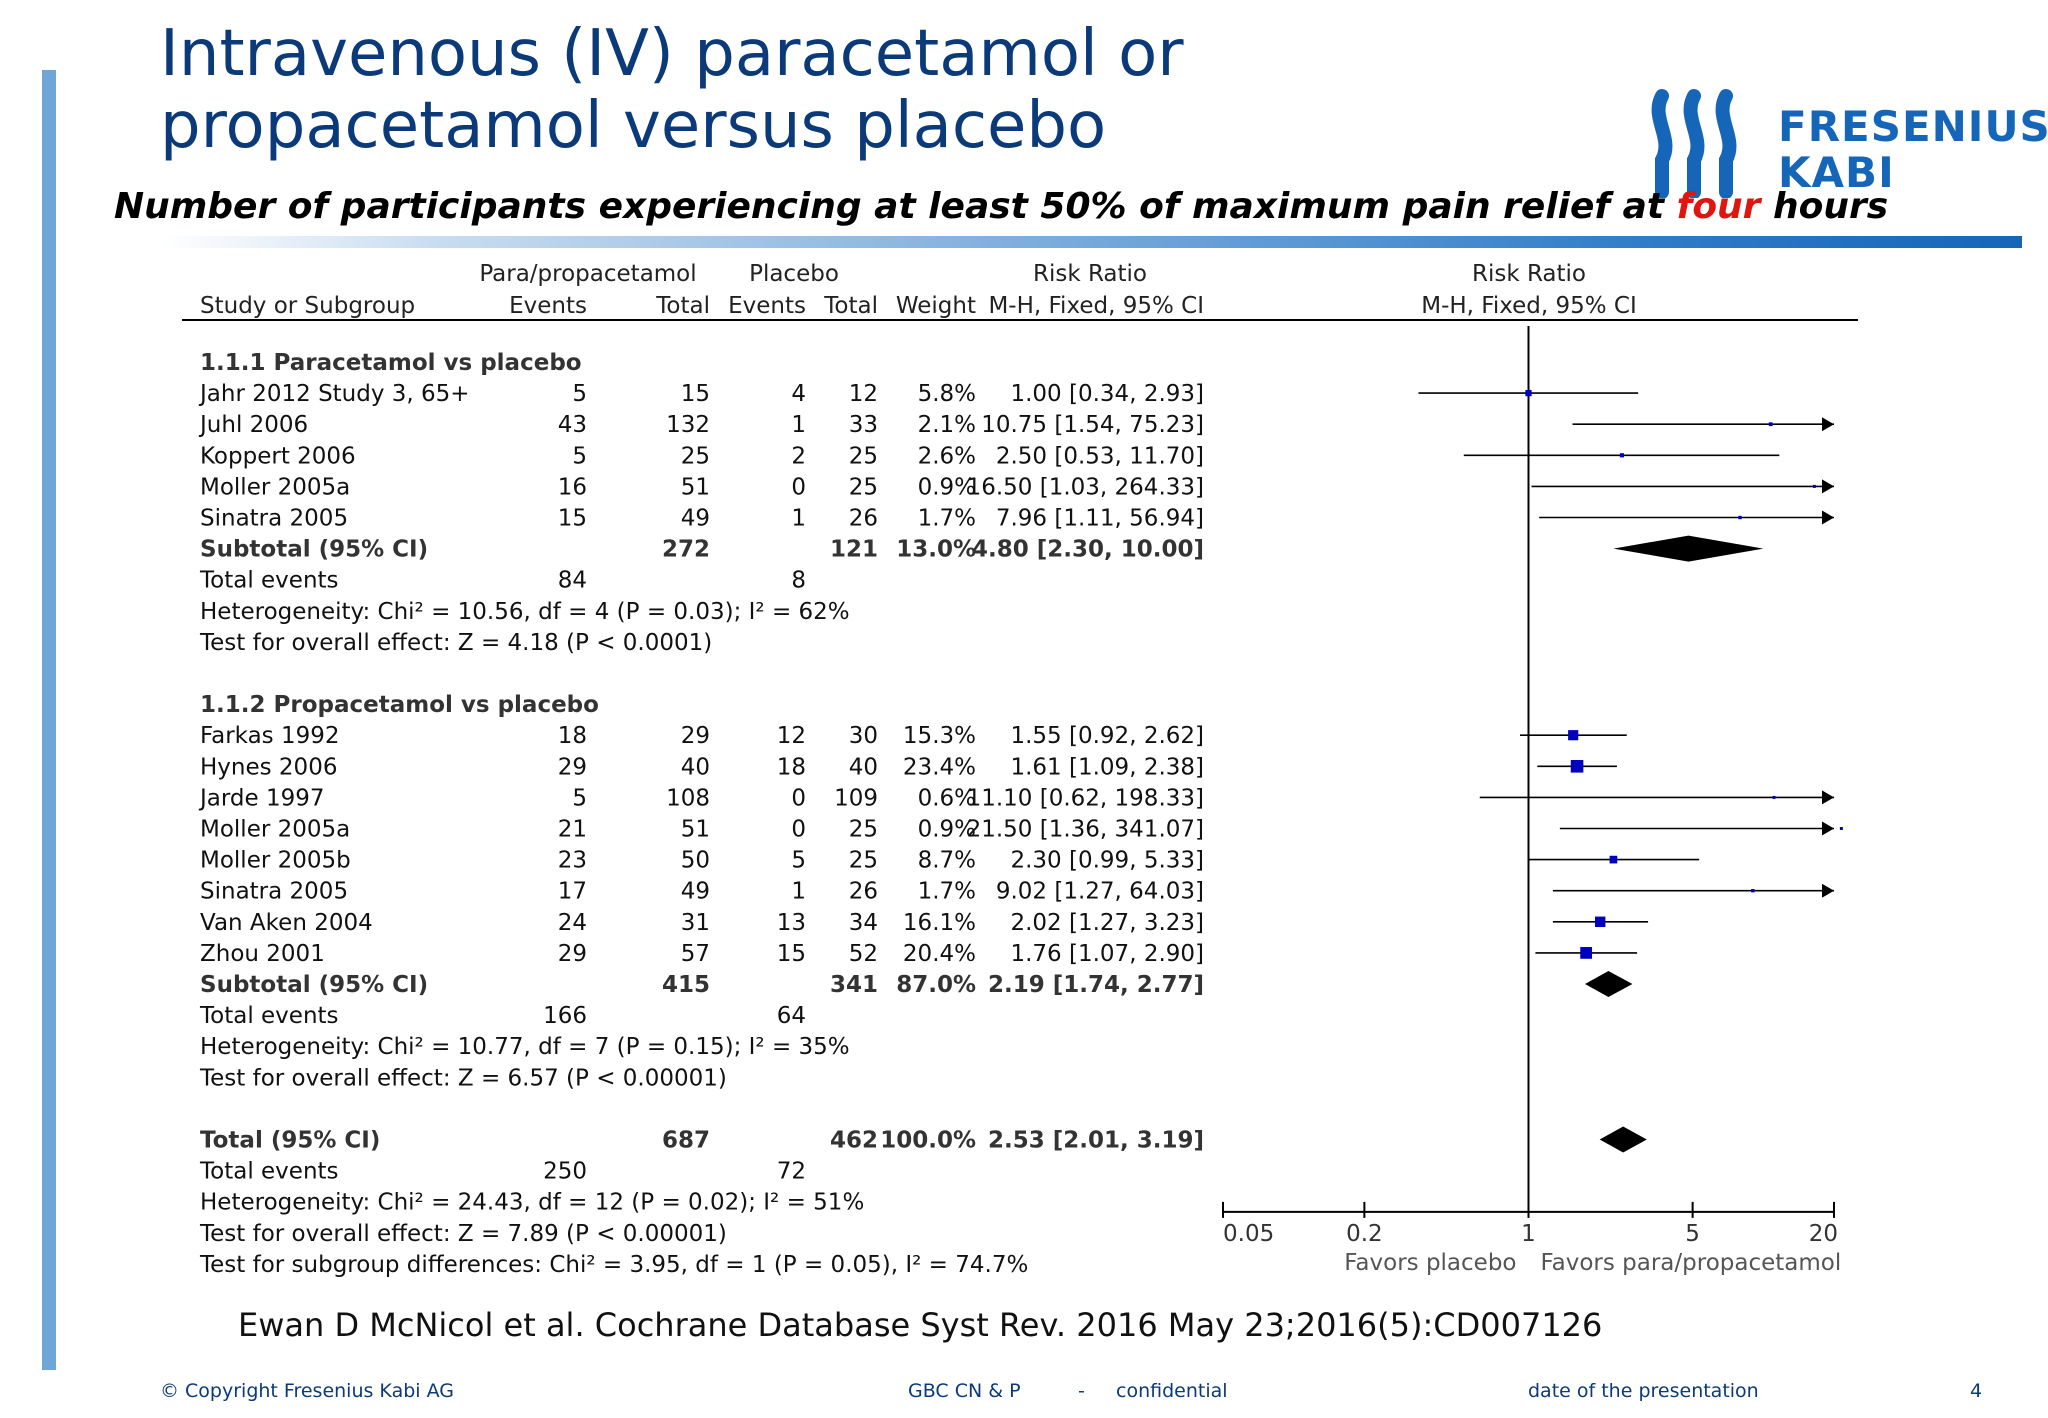  I want to click on col-header-weight: Weight, so click(936, 306).